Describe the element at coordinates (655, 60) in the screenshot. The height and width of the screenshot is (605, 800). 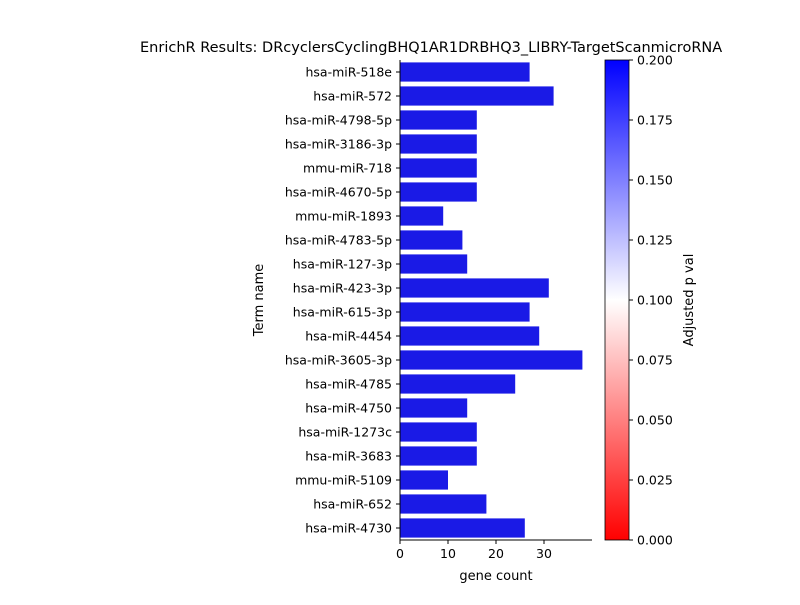
I see `colorbar-tick-label: 0.200` at that location.